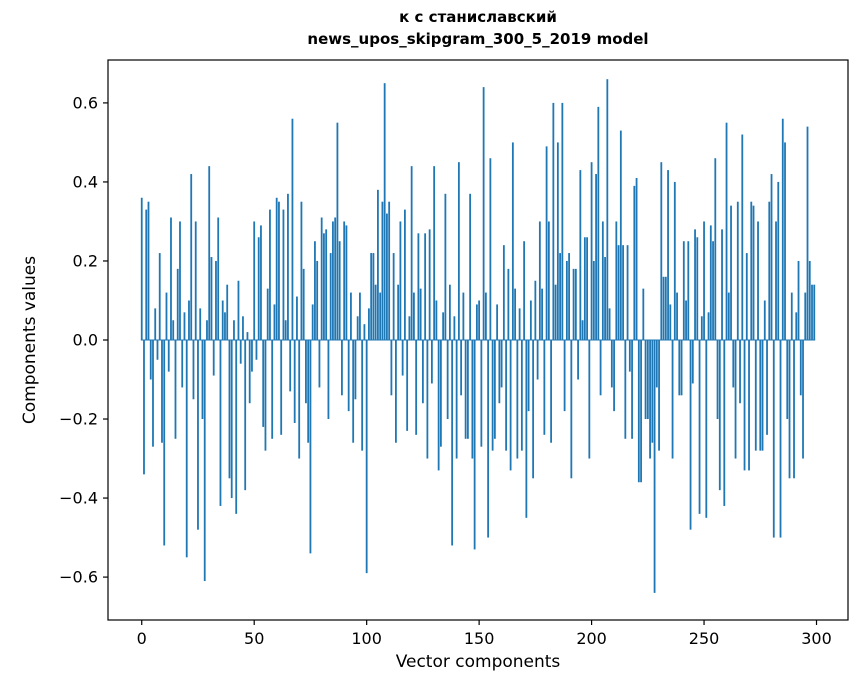 This screenshot has width=867, height=696. I want to click on x-tick-label: 100, so click(366, 638).